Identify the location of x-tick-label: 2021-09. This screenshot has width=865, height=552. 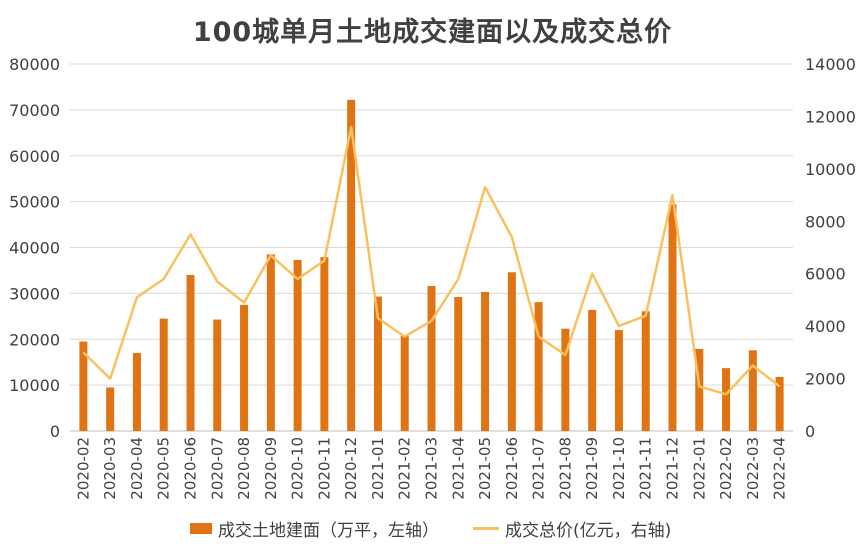
(592, 468).